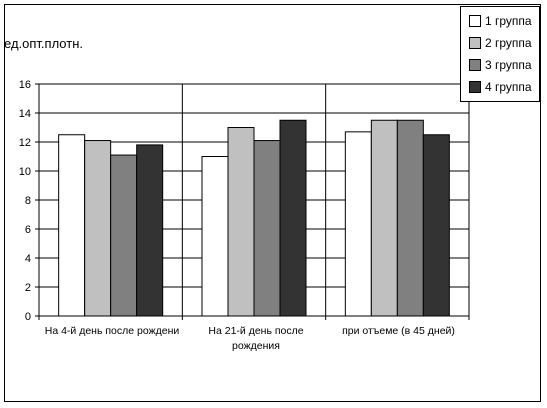 The image size is (547, 408). I want to click on legend-label-1: 1 группа, so click(508, 21).